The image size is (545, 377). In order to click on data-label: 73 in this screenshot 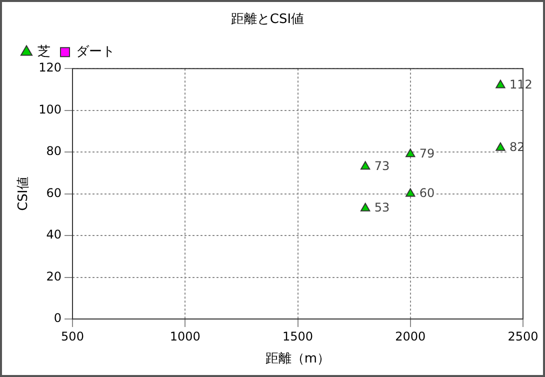, I will do `click(382, 165)`.